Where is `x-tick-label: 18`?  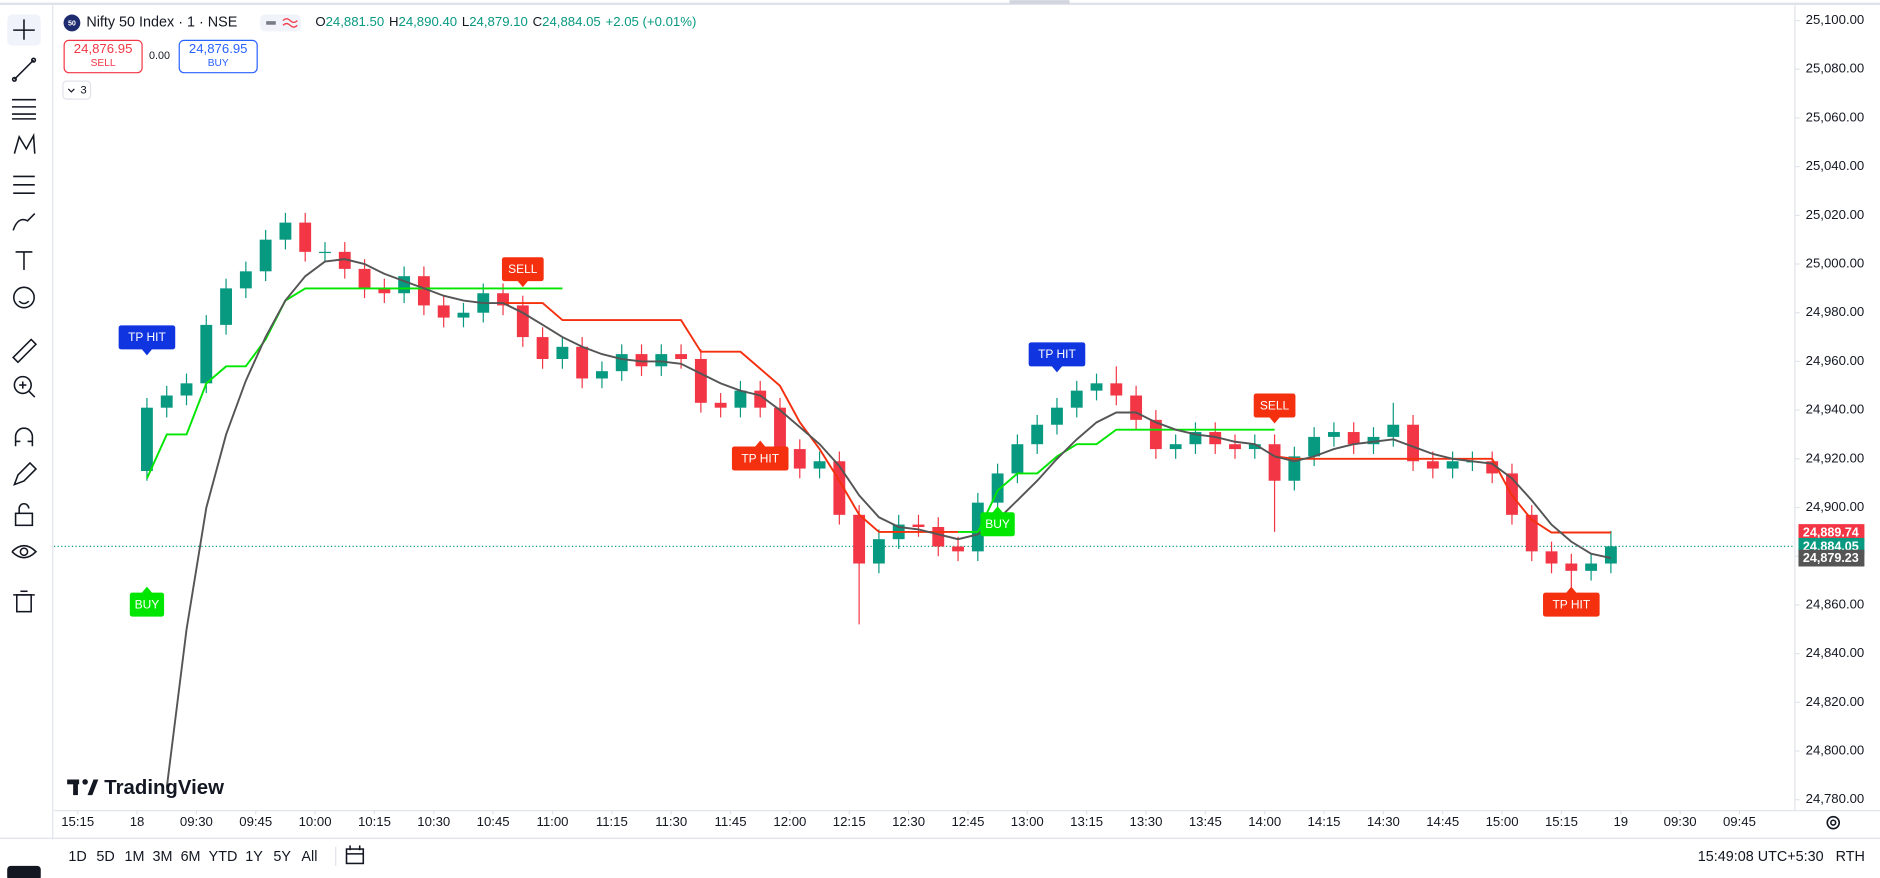 x-tick-label: 18 is located at coordinates (137, 821).